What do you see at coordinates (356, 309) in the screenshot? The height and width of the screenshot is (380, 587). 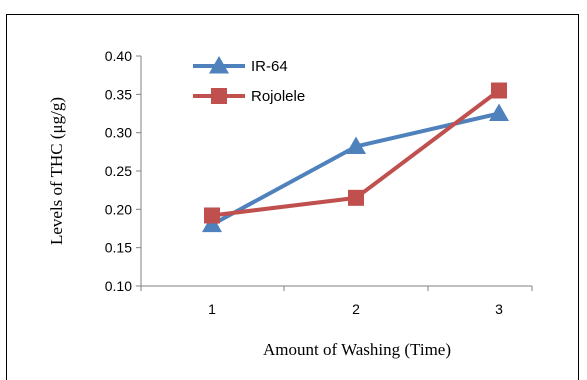 I see `x-tick-label: 2` at bounding box center [356, 309].